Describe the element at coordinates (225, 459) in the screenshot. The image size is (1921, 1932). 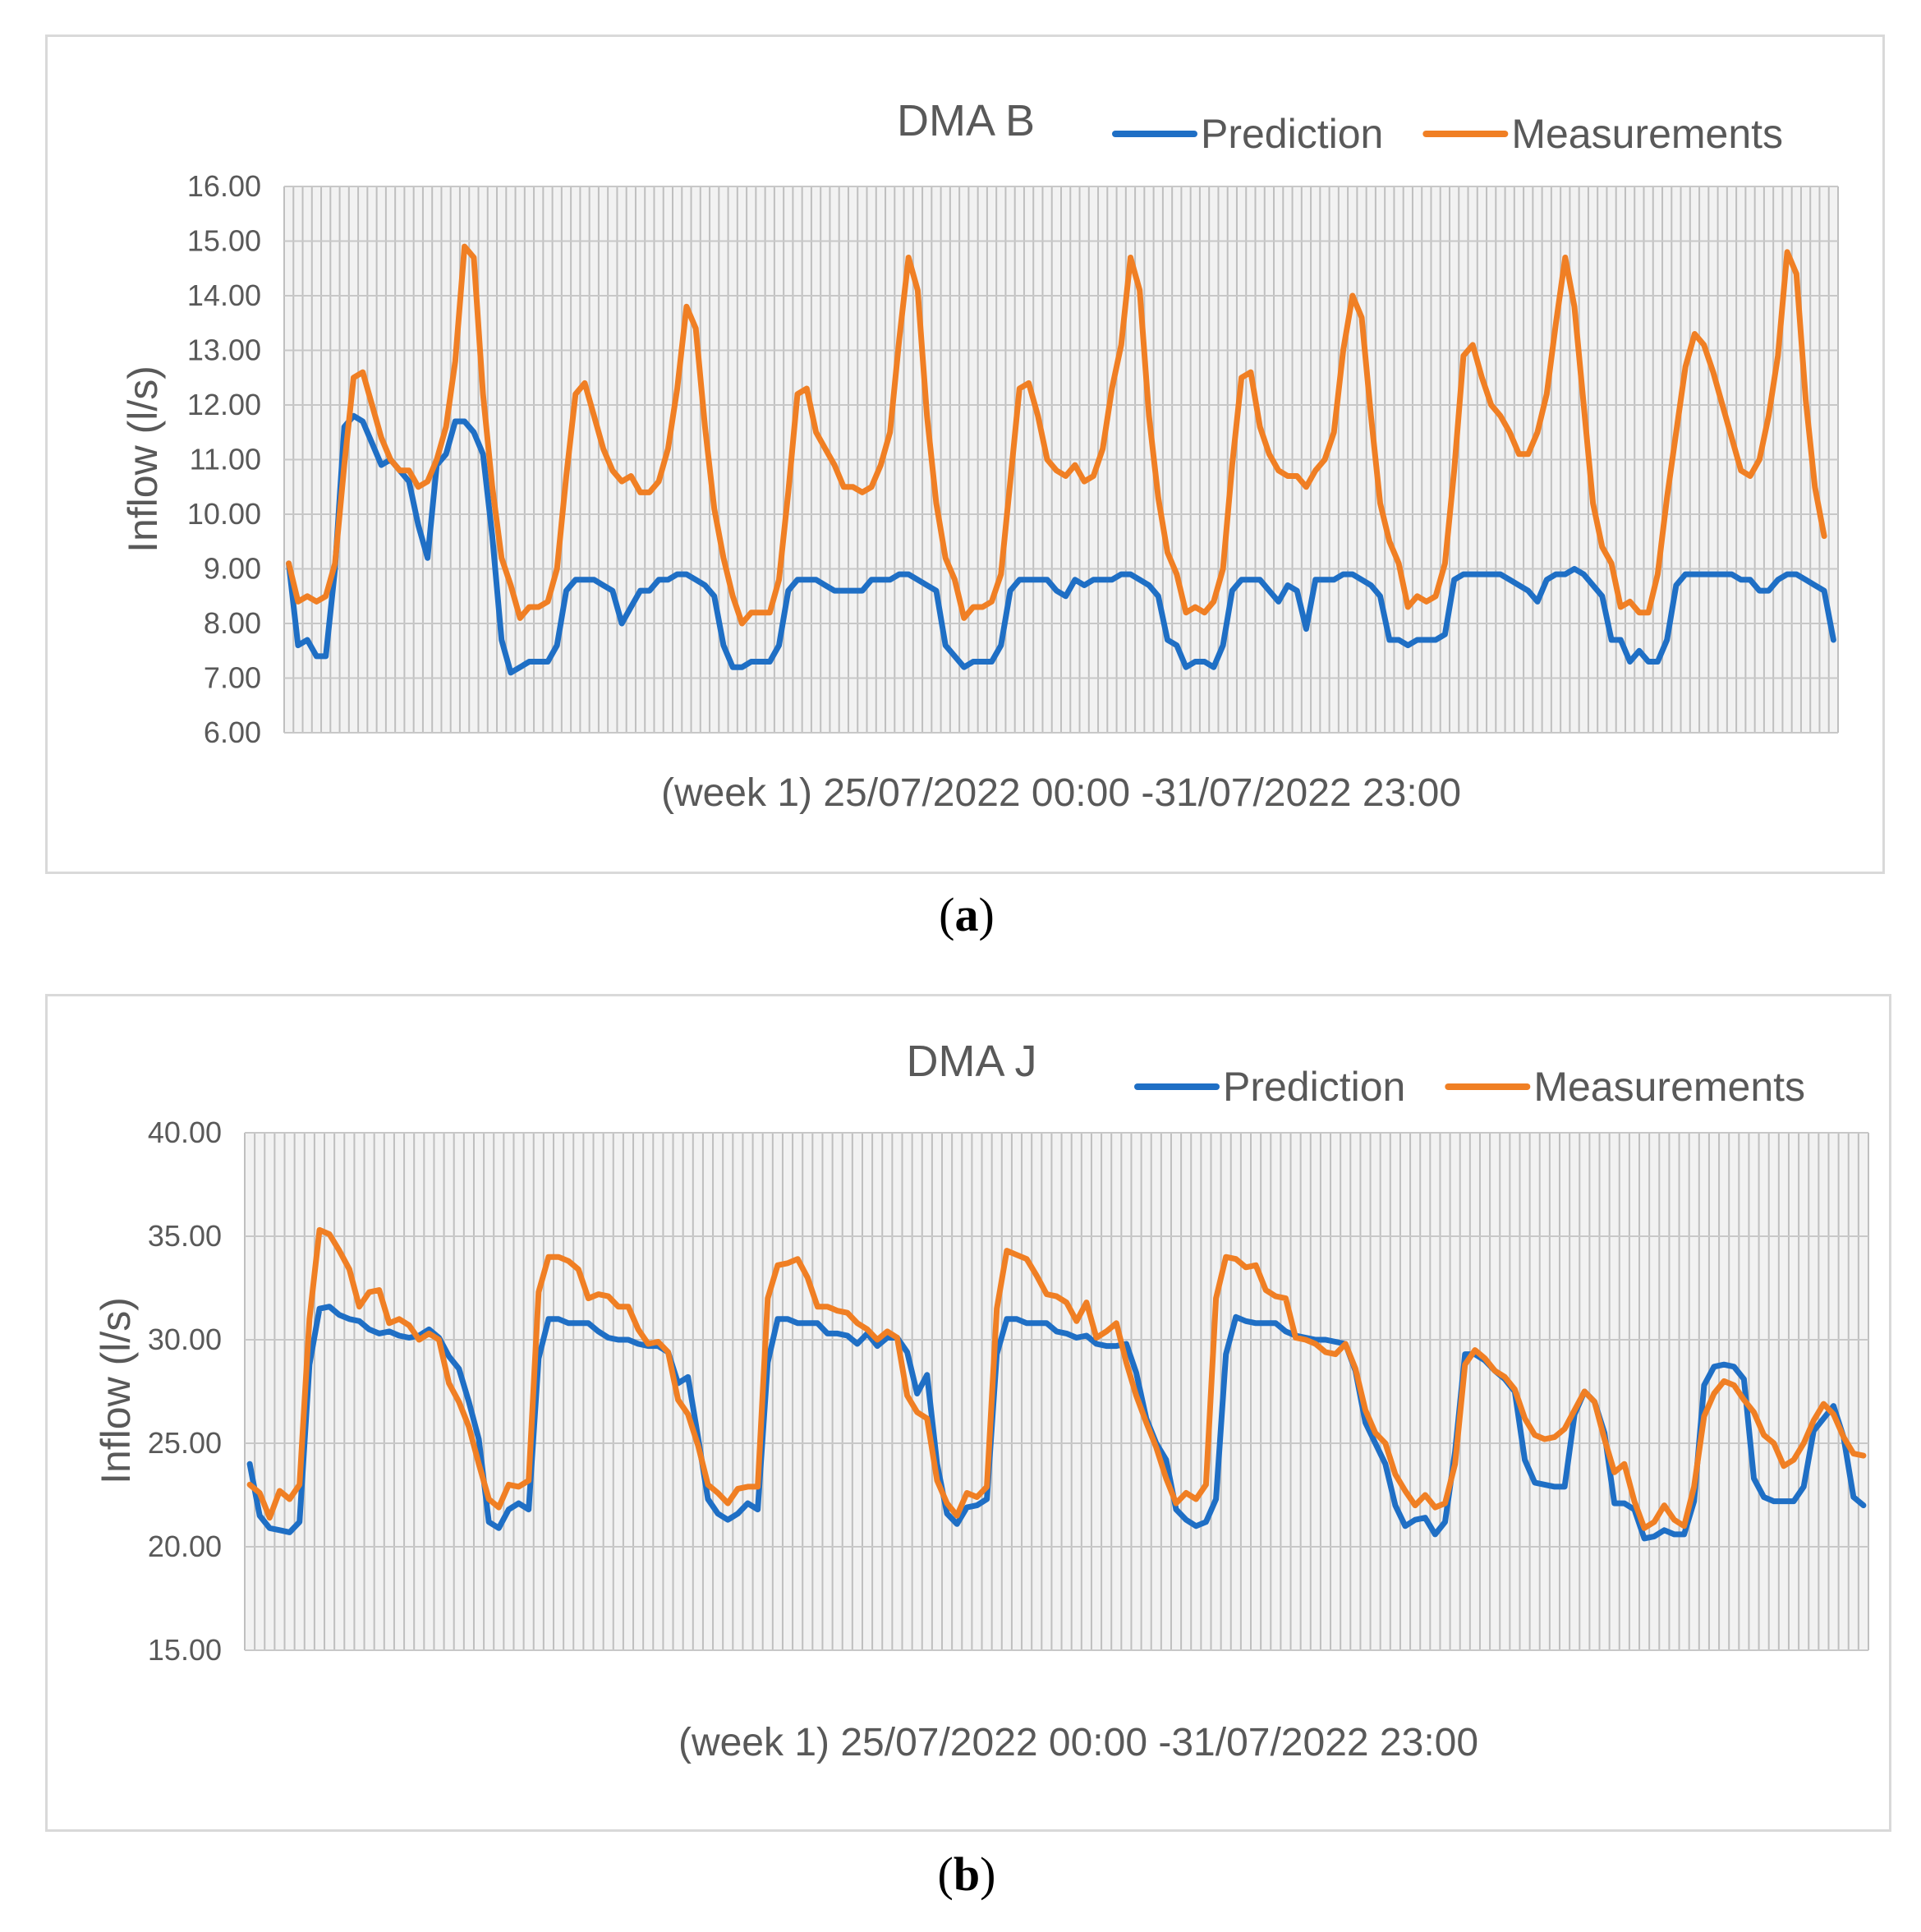
I see `y-tick-label: 11.00` at that location.